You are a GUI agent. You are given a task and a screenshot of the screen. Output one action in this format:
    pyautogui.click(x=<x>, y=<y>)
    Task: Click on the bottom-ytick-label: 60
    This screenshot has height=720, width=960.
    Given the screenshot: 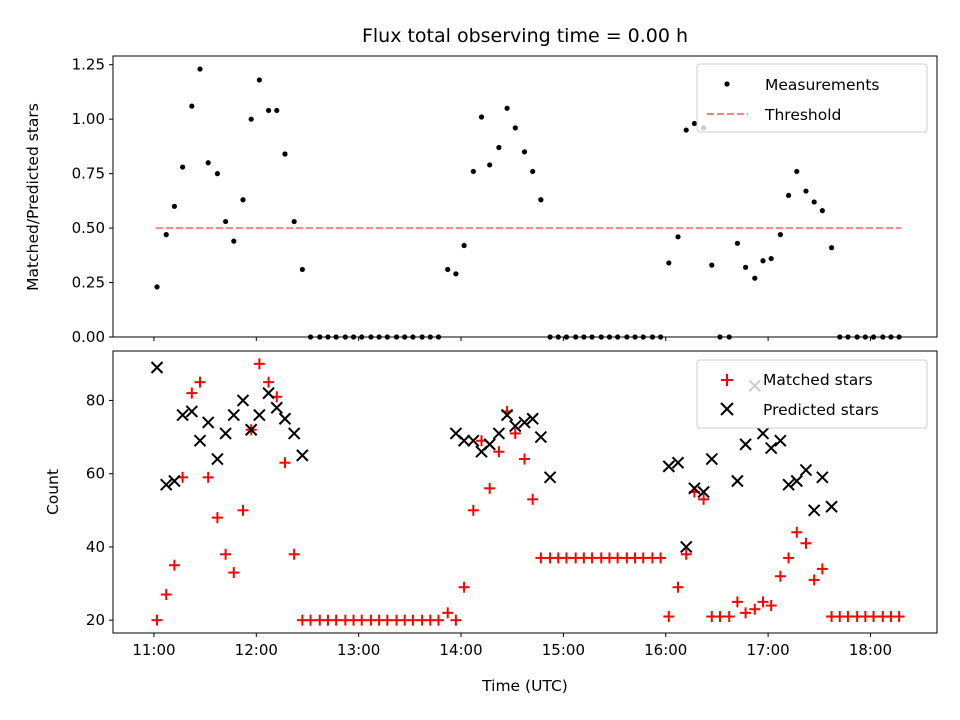 What is the action you would take?
    pyautogui.click(x=95, y=474)
    